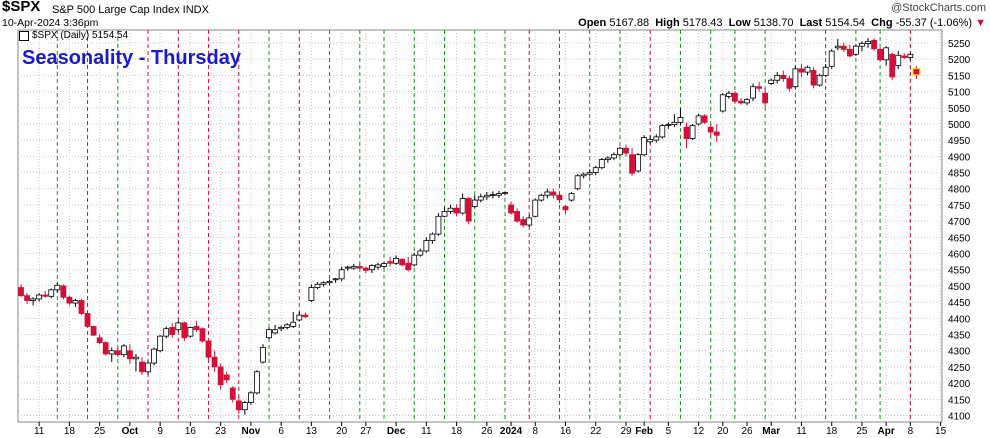 This screenshot has width=990, height=438. I want to click on y-tick-label: 4900, so click(959, 157).